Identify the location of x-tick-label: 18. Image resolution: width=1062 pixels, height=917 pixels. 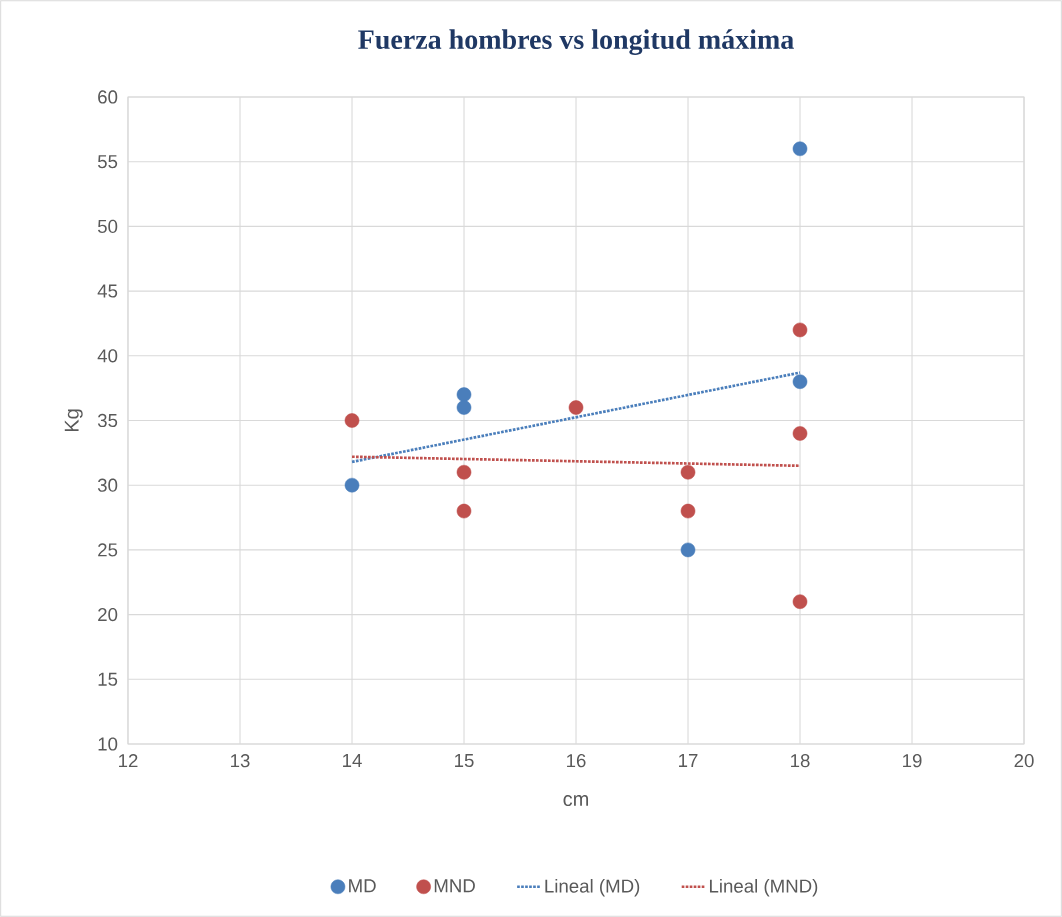
(800, 761).